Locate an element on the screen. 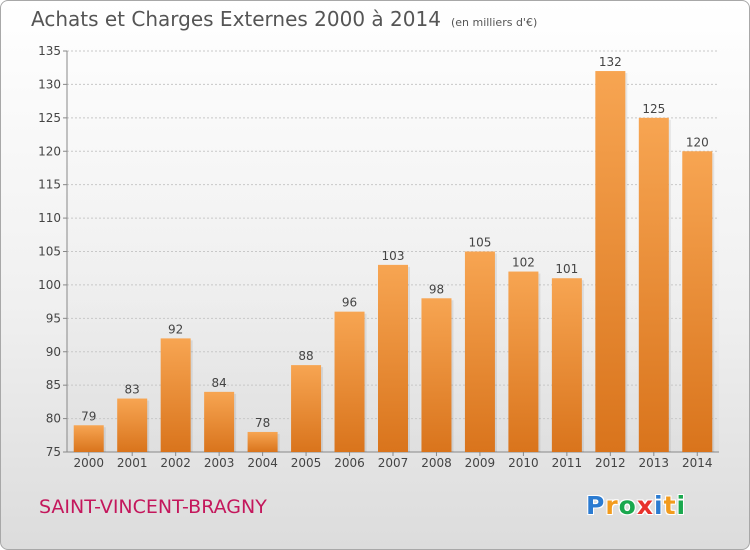 Image resolution: width=750 pixels, height=550 pixels. bar-2011 is located at coordinates (566, 365).